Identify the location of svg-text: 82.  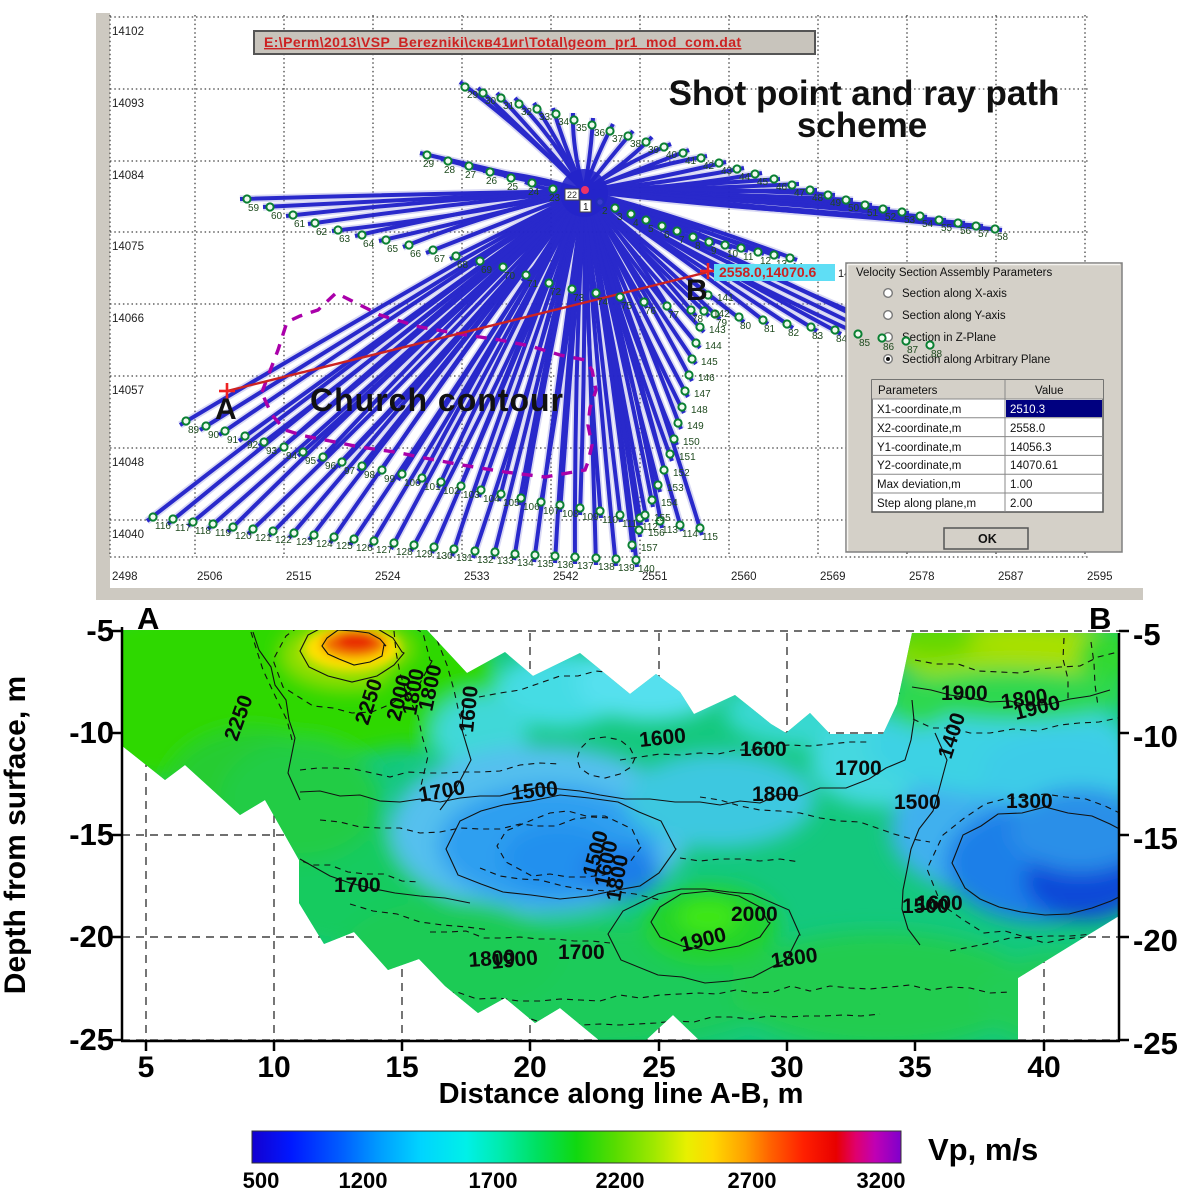
(794, 333).